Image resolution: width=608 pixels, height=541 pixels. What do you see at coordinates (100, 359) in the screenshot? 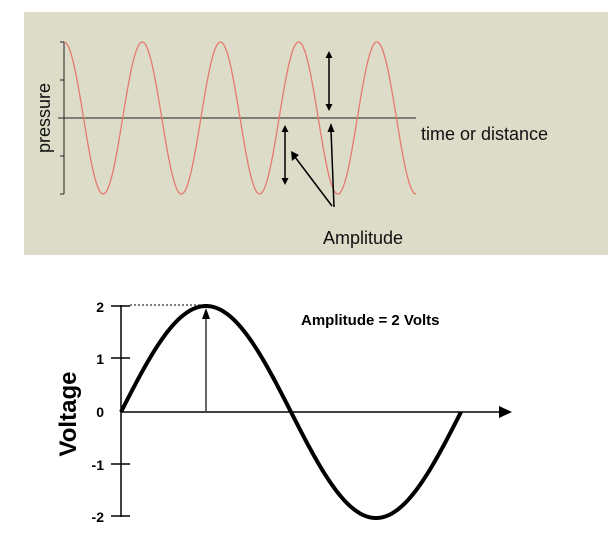
I see `y-tick-label: 1` at bounding box center [100, 359].